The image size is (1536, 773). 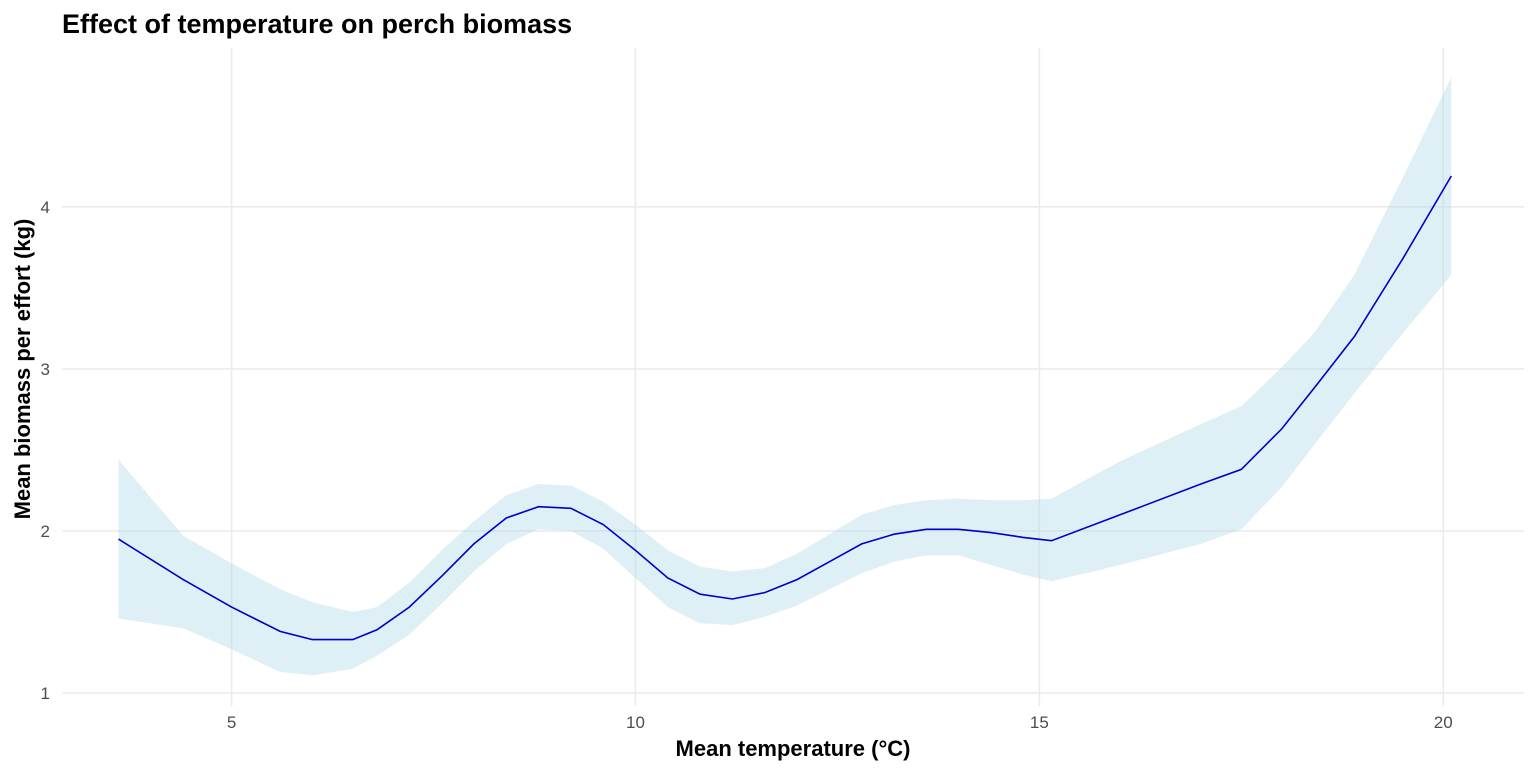 What do you see at coordinates (22, 369) in the screenshot?
I see `y-axis-title: Mean biomass per effort (kg)` at bounding box center [22, 369].